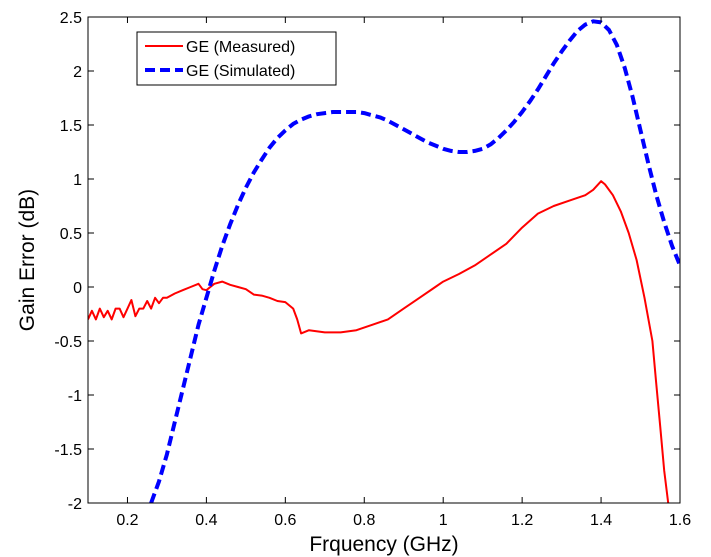 The height and width of the screenshot is (557, 711). Describe the element at coordinates (77, 72) in the screenshot. I see `y-tick-label: 2` at that location.